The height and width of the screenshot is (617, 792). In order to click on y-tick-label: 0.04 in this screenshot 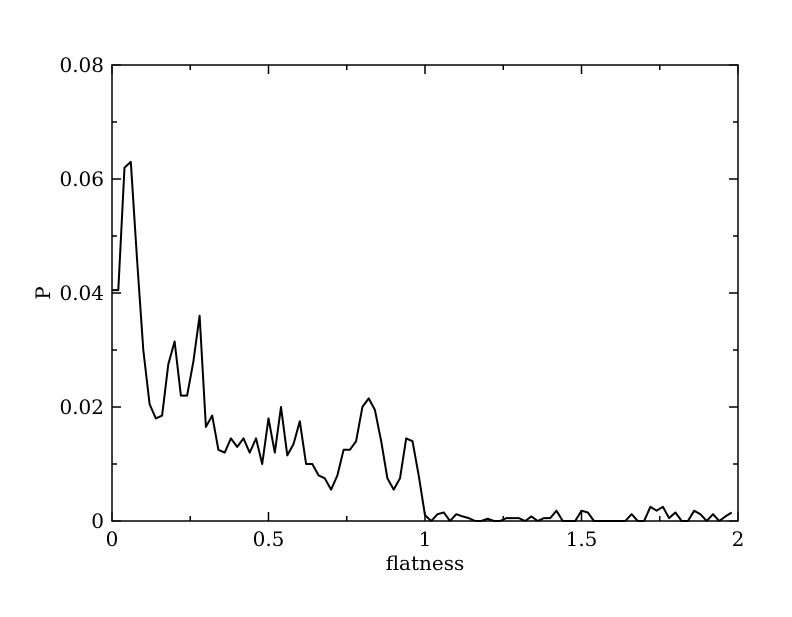, I will do `click(81, 293)`.